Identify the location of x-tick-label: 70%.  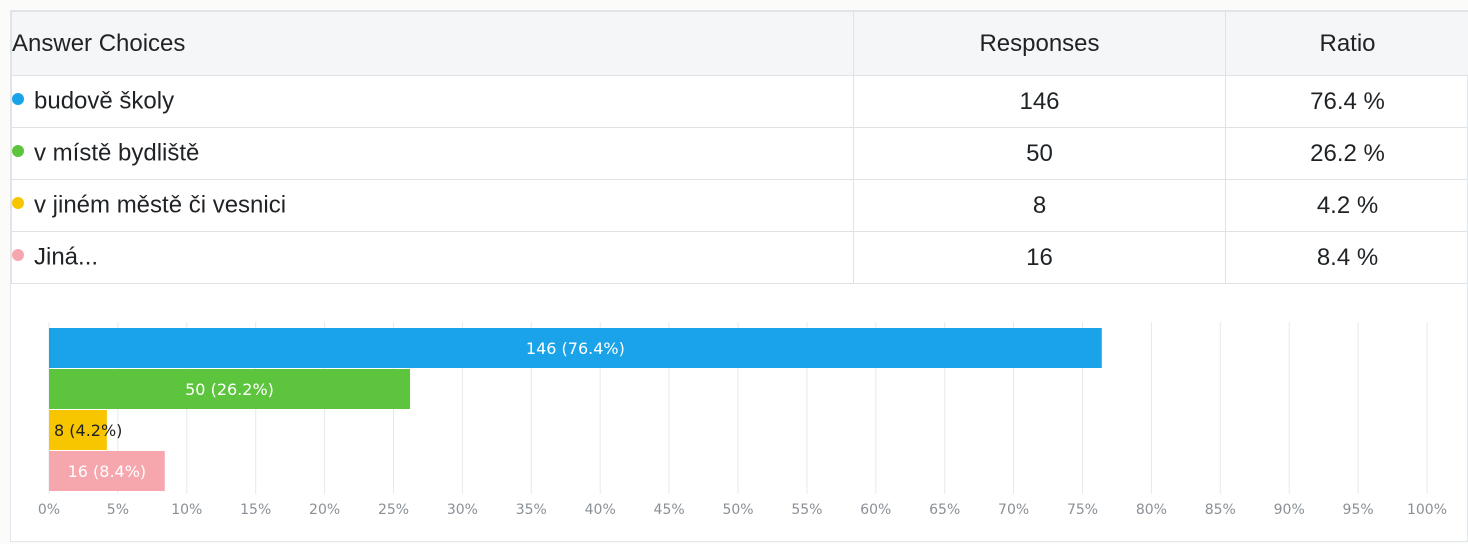
(1013, 510).